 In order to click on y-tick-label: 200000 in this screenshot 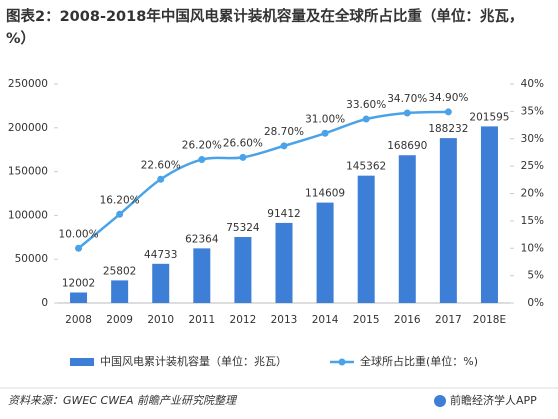, I will do `click(28, 128)`.